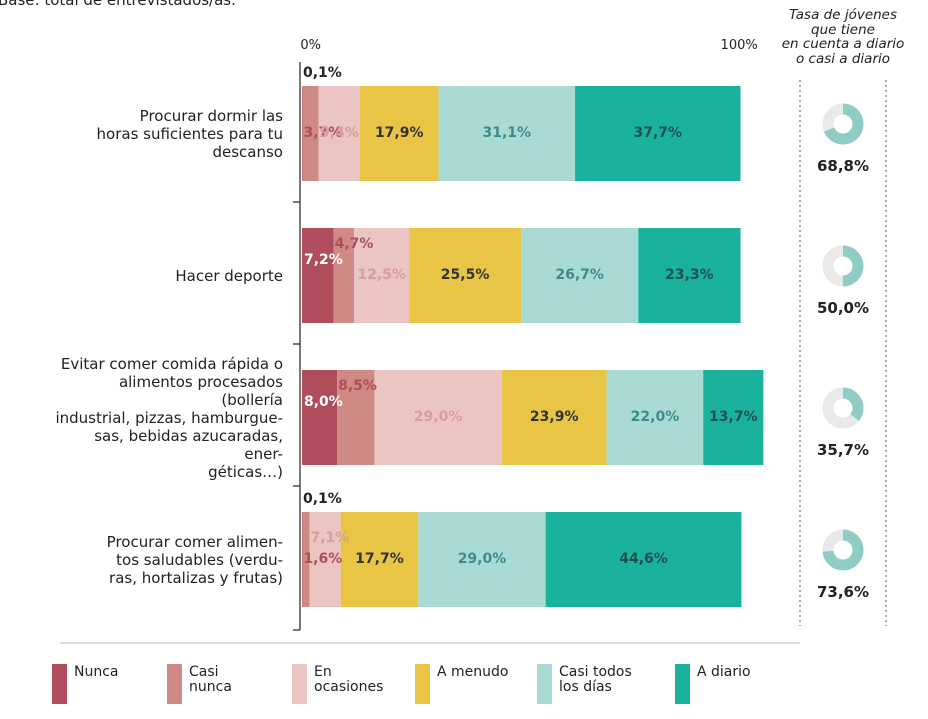 This screenshot has width=928, height=719. Describe the element at coordinates (210, 679) in the screenshot. I see `legend-label: Casi nunca` at that location.